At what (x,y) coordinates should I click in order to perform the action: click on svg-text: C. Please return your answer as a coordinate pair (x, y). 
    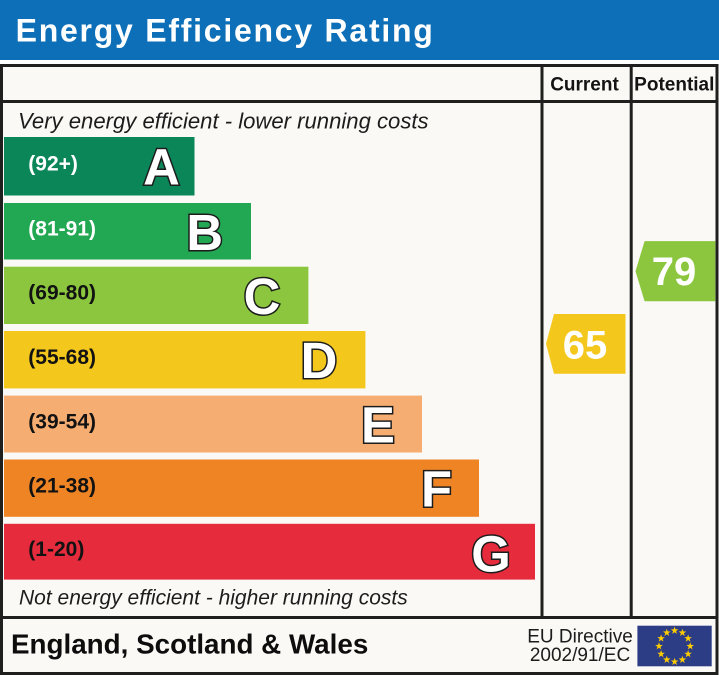
    Looking at the image, I should click on (262, 296).